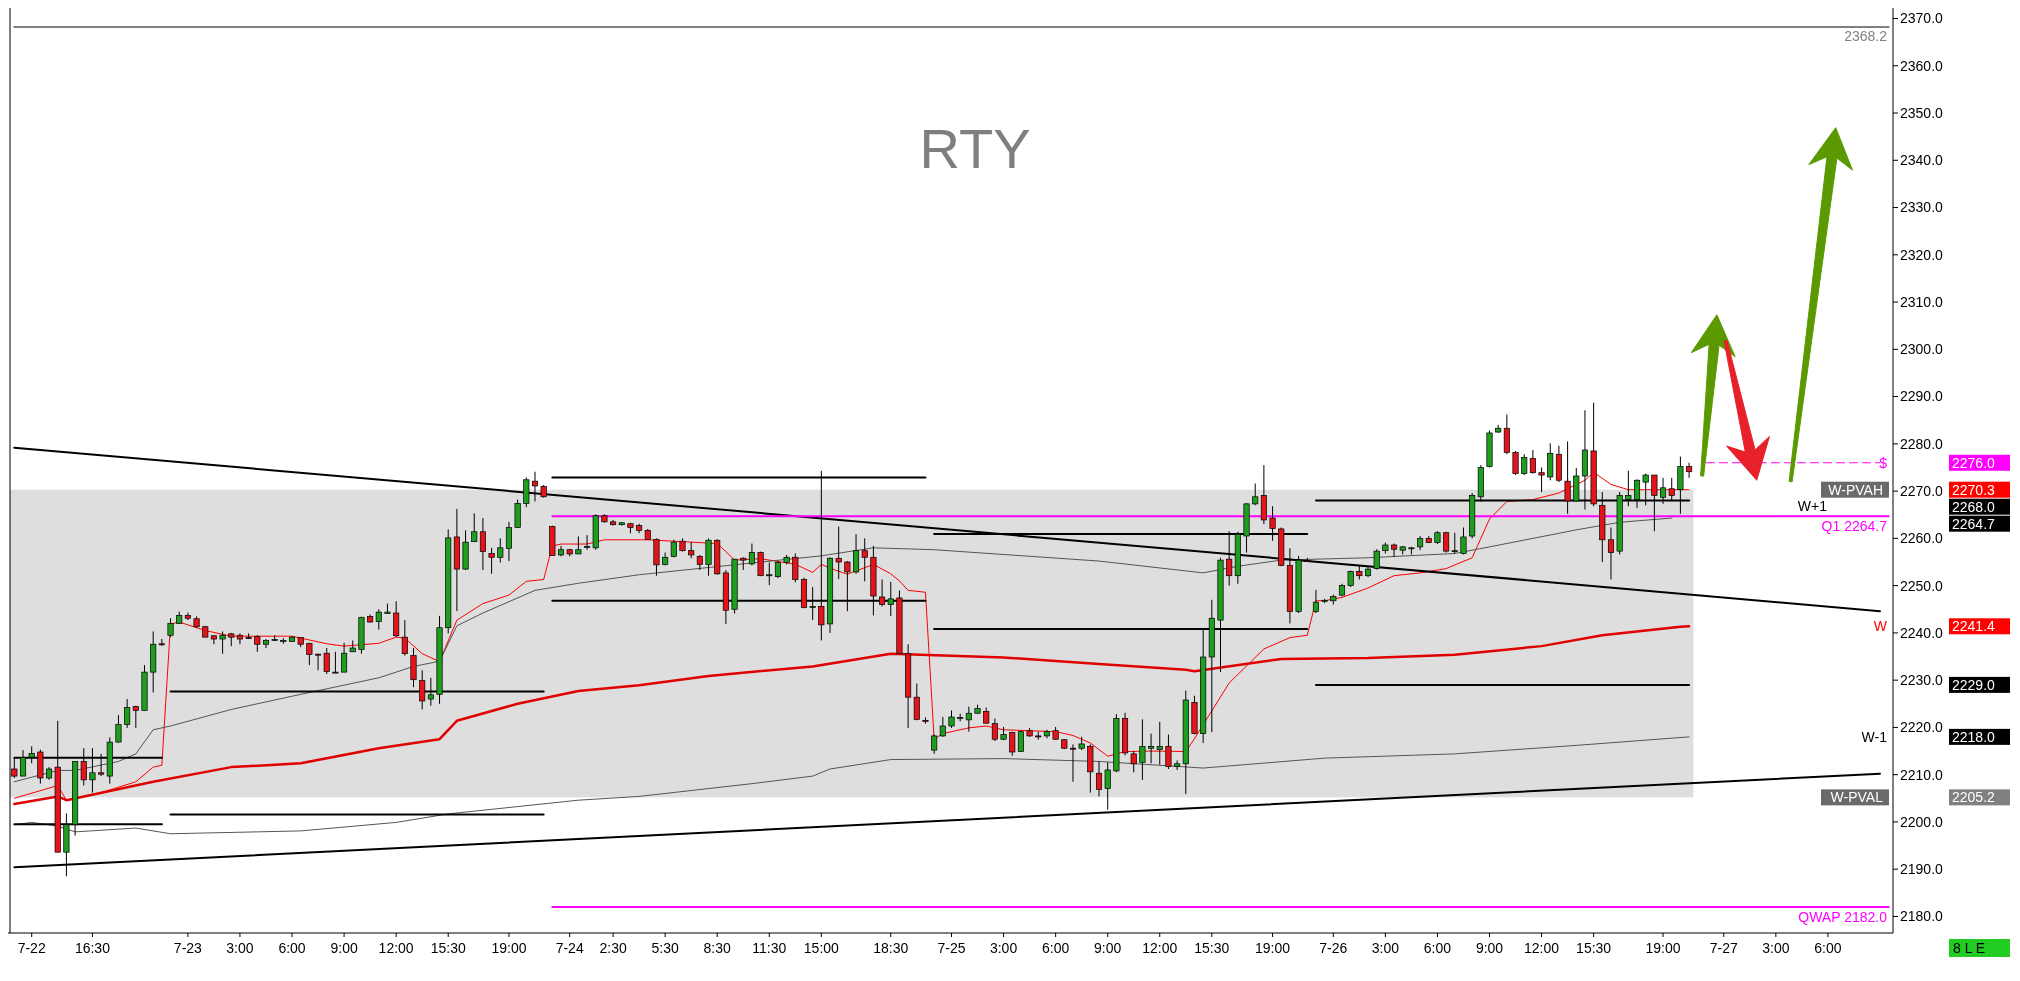 The height and width of the screenshot is (981, 2020). Describe the element at coordinates (569, 948) in the screenshot. I see `x-tick-label: 7-24` at that location.